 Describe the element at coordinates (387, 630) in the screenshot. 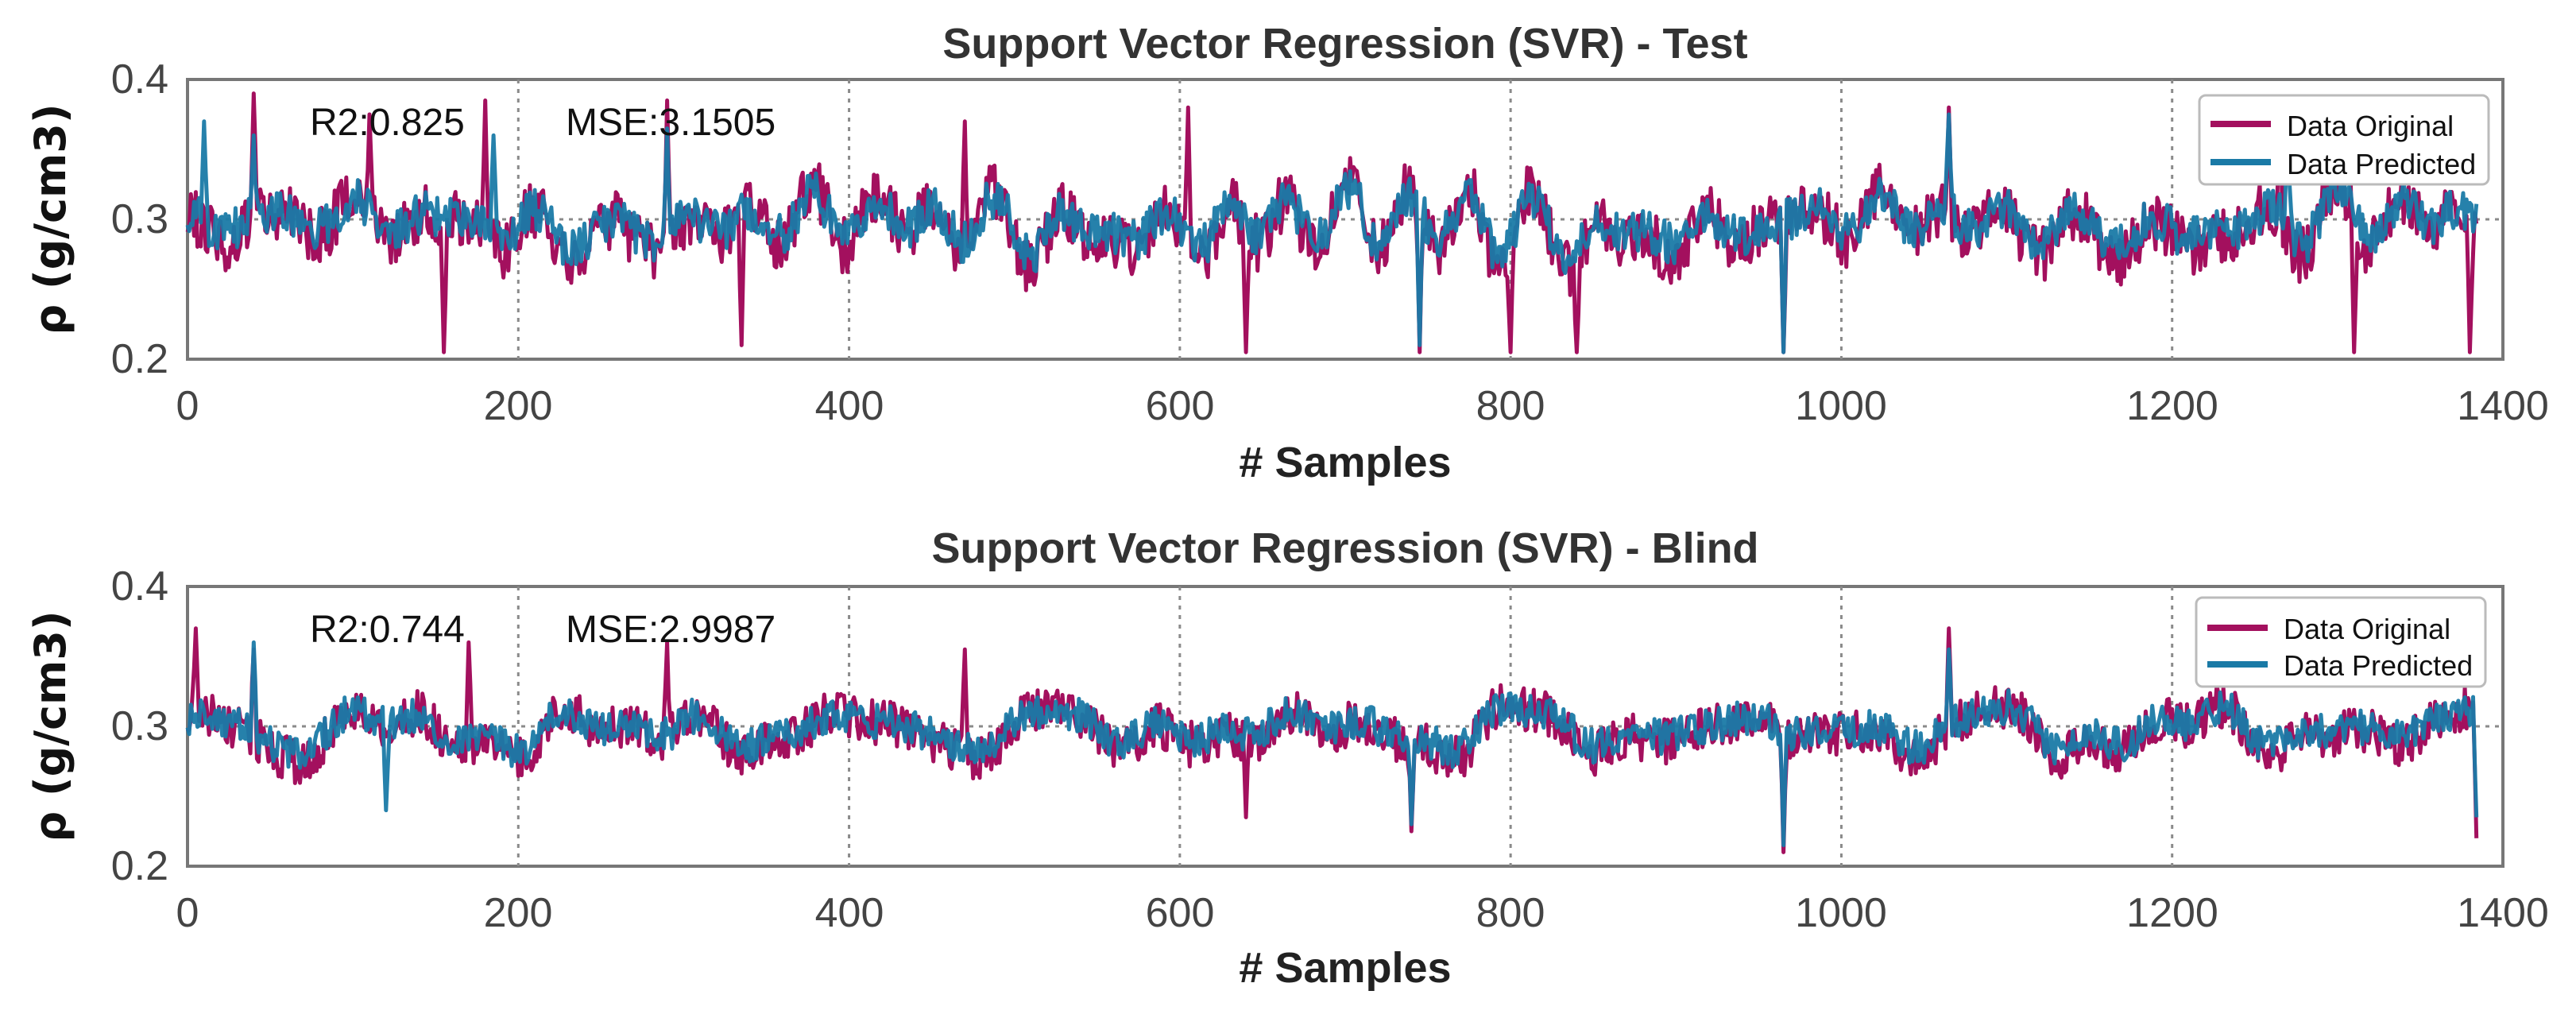

I see `r2-annotation: R2:0.744` at that location.